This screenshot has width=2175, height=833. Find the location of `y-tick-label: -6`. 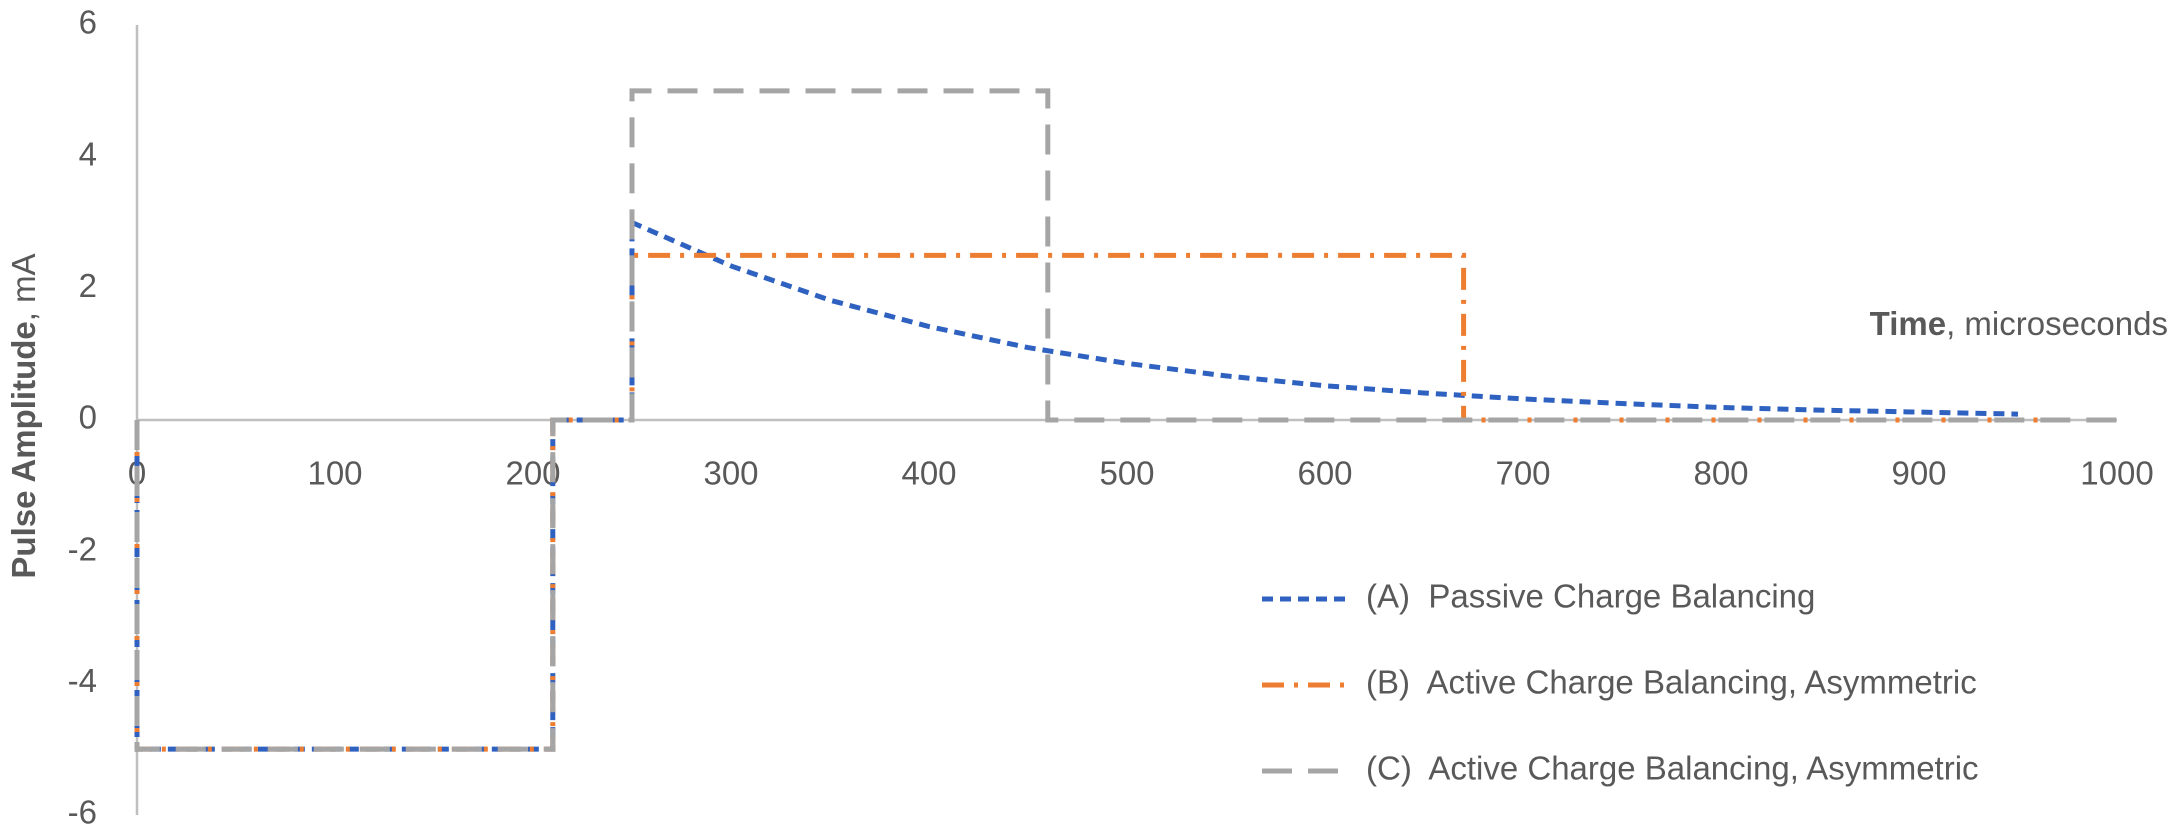

y-tick-label: -6 is located at coordinates (82, 812).